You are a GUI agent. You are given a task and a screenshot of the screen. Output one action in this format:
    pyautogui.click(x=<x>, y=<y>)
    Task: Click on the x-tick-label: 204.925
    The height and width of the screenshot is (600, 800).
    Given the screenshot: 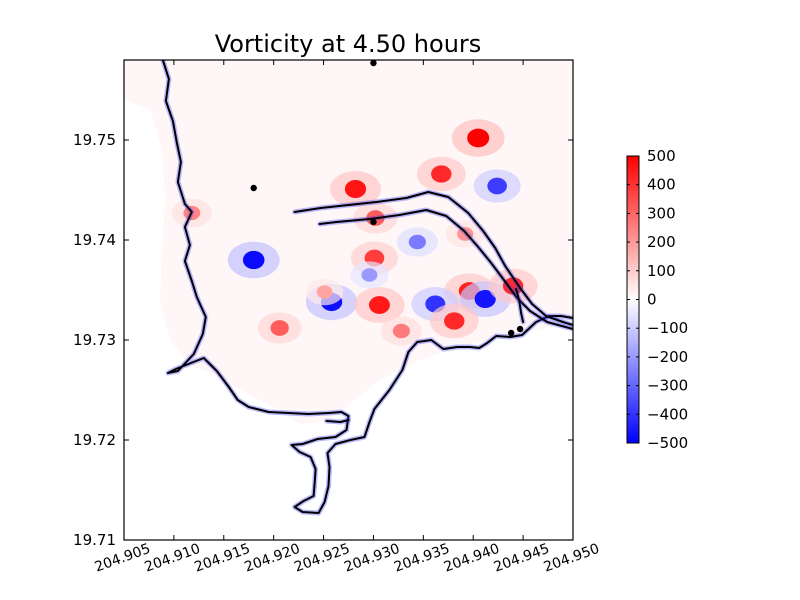 What is the action you would take?
    pyautogui.click(x=322, y=558)
    